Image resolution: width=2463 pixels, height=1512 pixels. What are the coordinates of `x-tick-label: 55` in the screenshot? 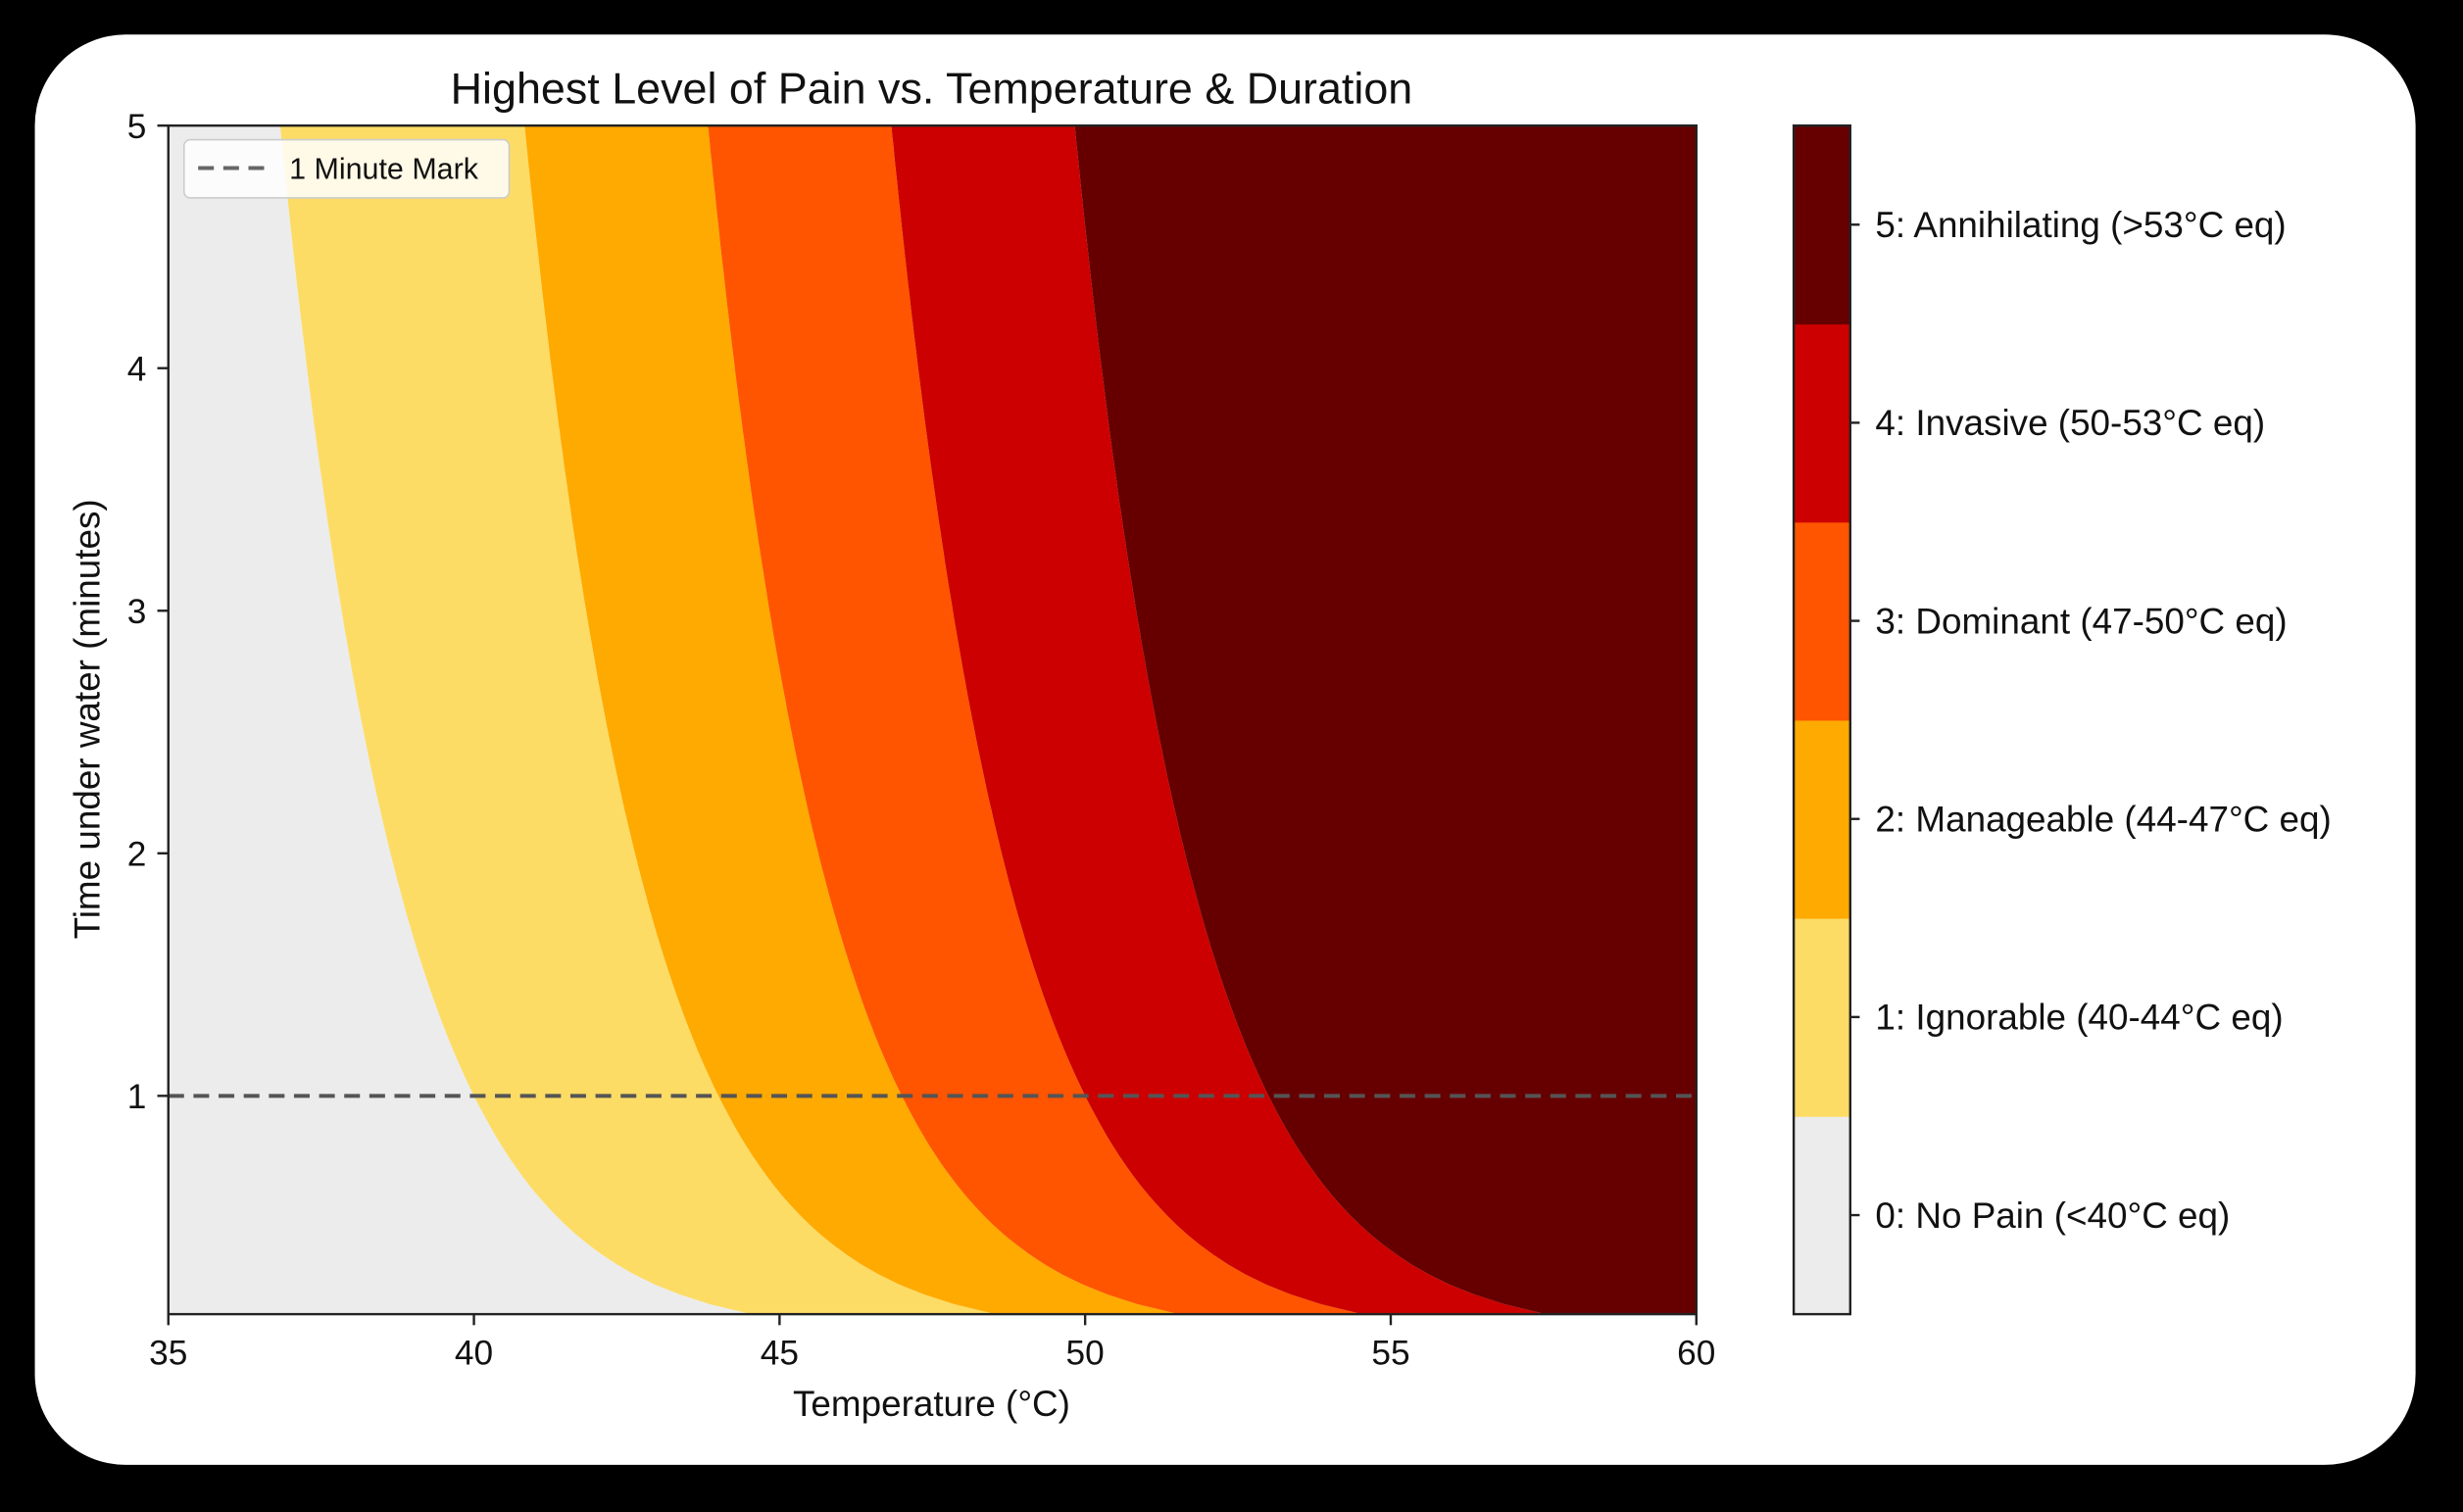 It's located at (1390, 1353).